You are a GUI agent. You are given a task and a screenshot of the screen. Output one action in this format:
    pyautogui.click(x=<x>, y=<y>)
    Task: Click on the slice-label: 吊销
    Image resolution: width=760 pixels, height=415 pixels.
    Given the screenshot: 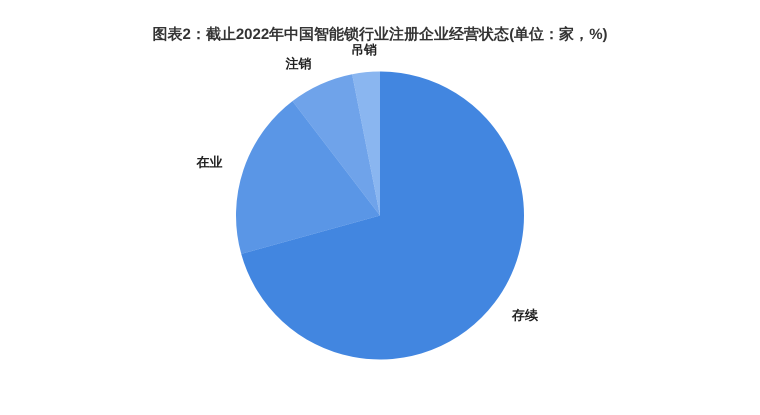 What is the action you would take?
    pyautogui.click(x=363, y=49)
    